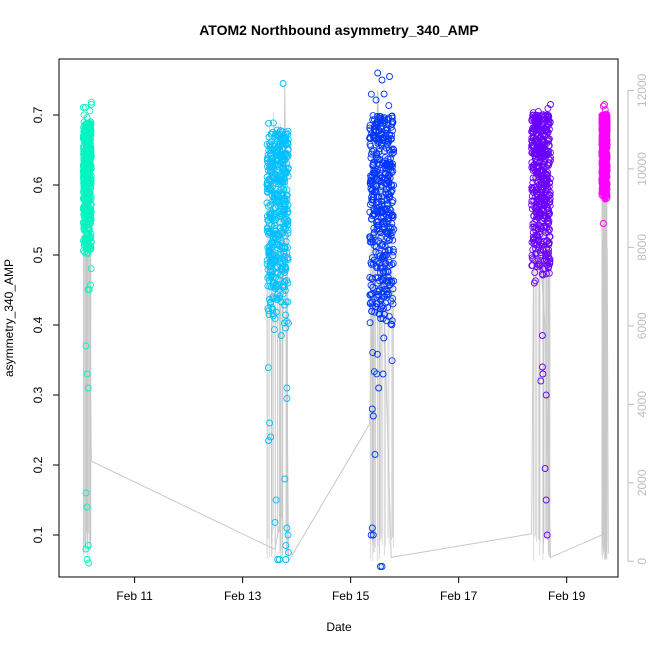 This screenshot has width=650, height=655. What do you see at coordinates (243, 596) in the screenshot?
I see `x-tick-label: Feb 13` at bounding box center [243, 596].